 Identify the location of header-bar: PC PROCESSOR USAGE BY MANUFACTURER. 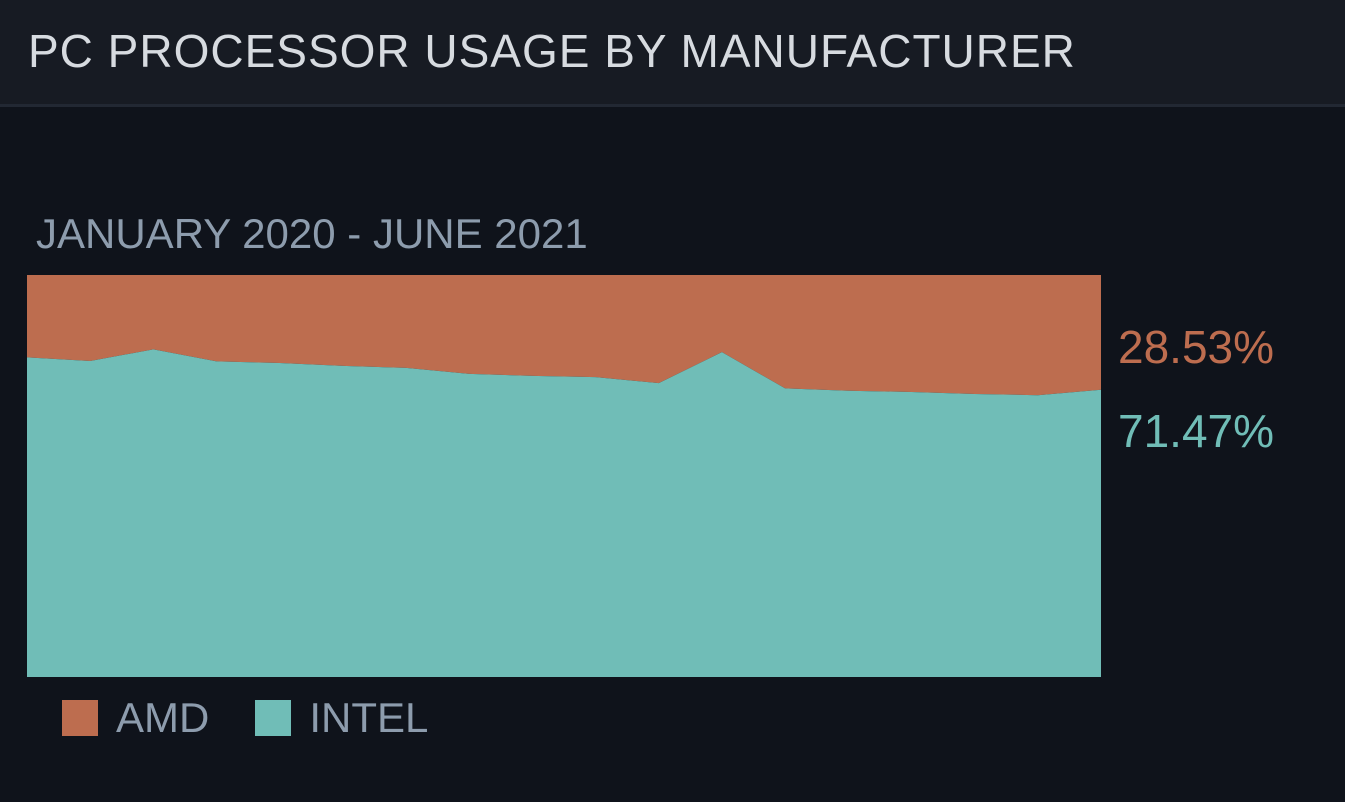
(672, 53).